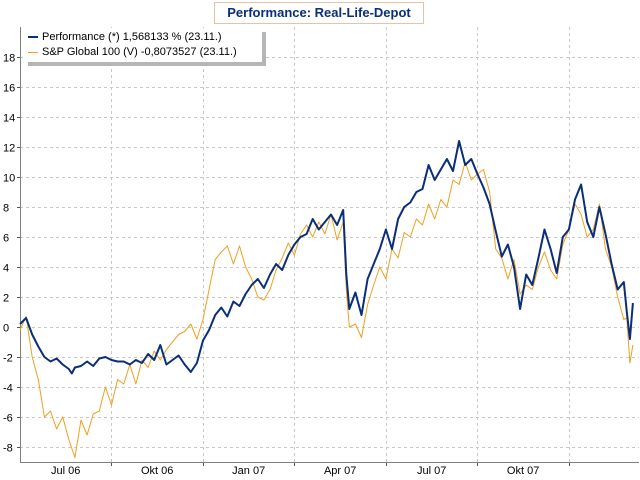  What do you see at coordinates (8, 359) in the screenshot?
I see `y-tick-label: -2` at bounding box center [8, 359].